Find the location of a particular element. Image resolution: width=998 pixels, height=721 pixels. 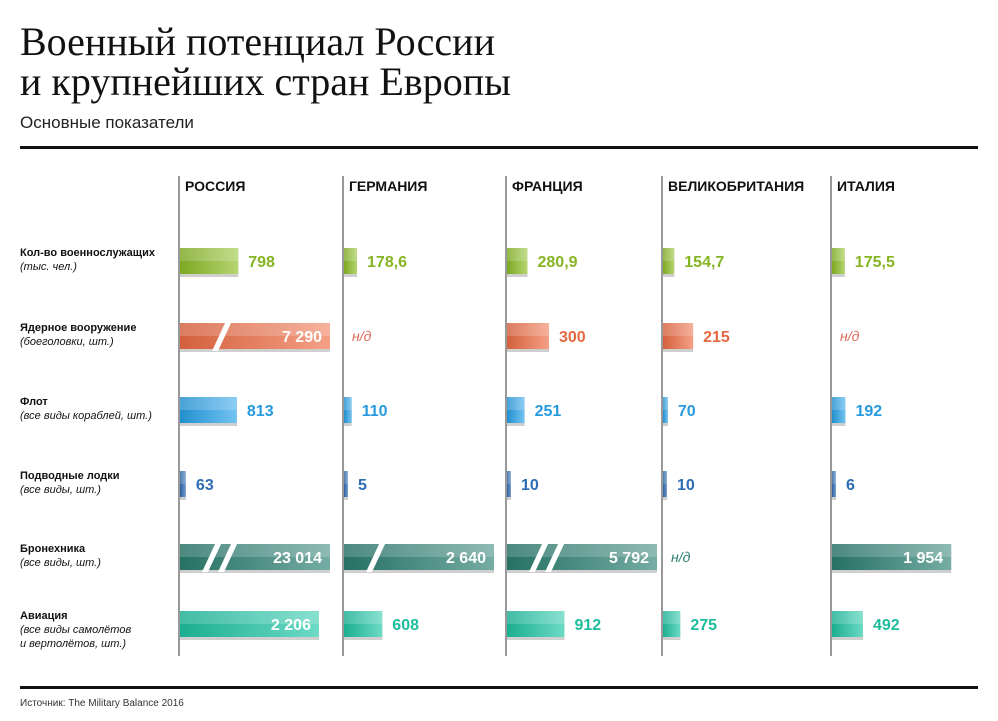

indicator-label: Флот is located at coordinates (34, 402).